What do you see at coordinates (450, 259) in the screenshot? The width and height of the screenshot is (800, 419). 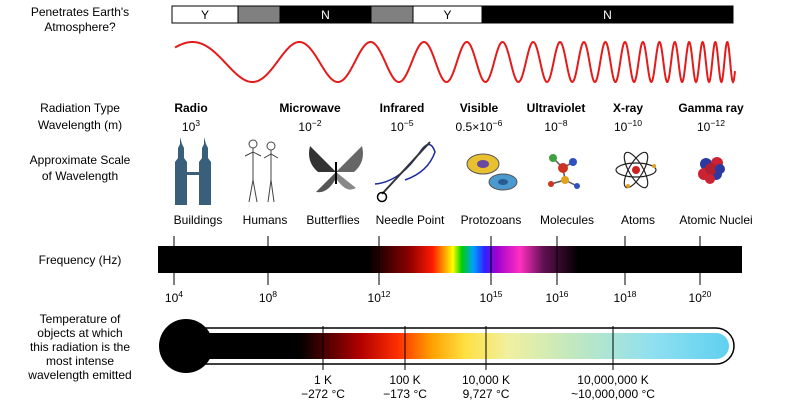 I see `frequency-bar` at bounding box center [450, 259].